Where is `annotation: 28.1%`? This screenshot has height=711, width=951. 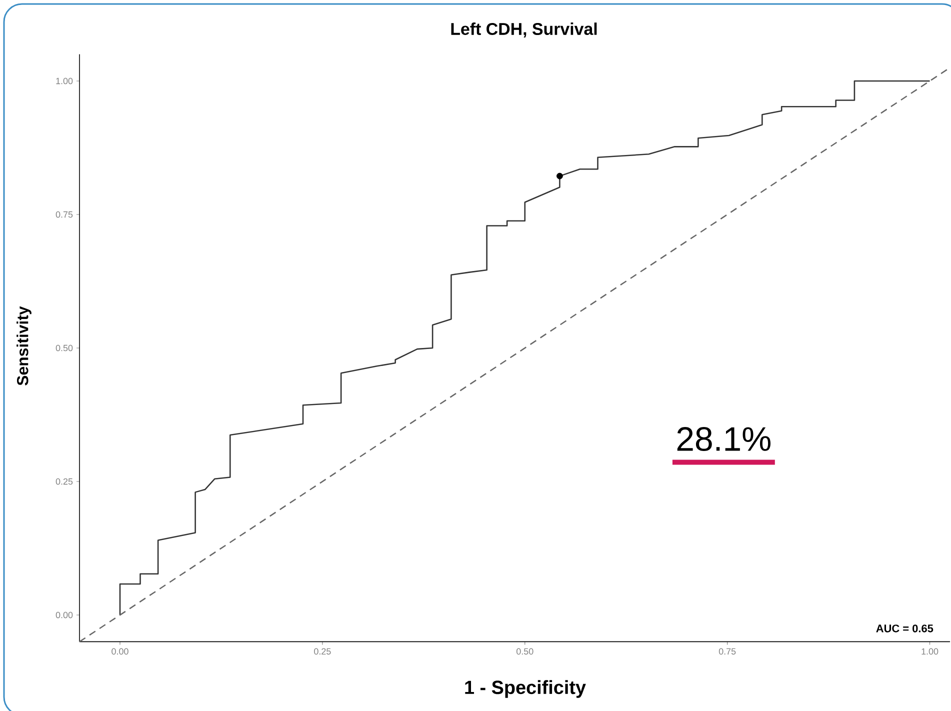
annotation: 28.1% is located at coordinates (723, 439).